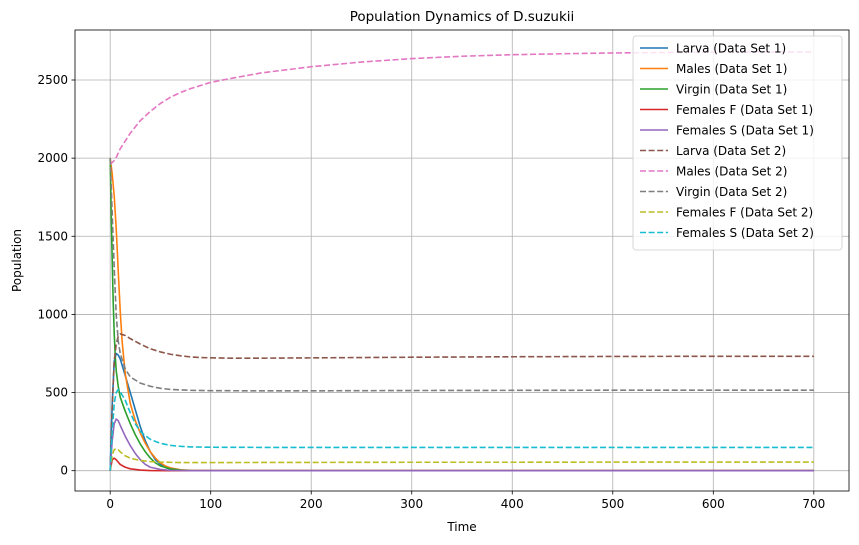  I want to click on legend-label: Females F (Data Set 1), so click(744, 110).